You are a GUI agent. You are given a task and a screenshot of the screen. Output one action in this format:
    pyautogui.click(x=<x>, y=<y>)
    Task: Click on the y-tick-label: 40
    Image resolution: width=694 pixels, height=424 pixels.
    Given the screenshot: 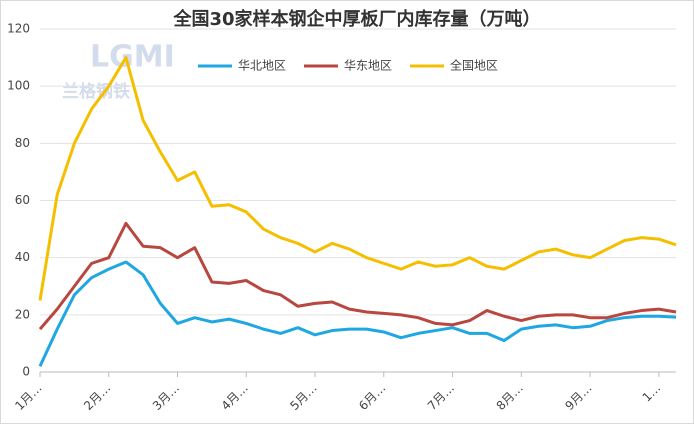 What is the action you would take?
    pyautogui.click(x=22, y=257)
    